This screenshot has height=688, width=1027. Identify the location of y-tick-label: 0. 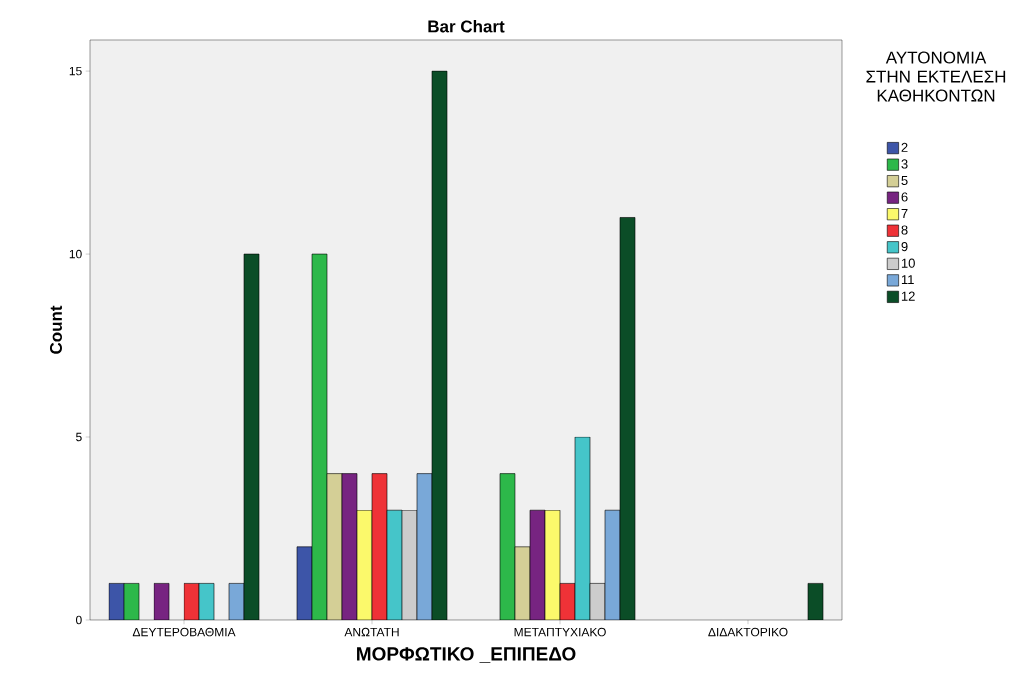
(79, 620).